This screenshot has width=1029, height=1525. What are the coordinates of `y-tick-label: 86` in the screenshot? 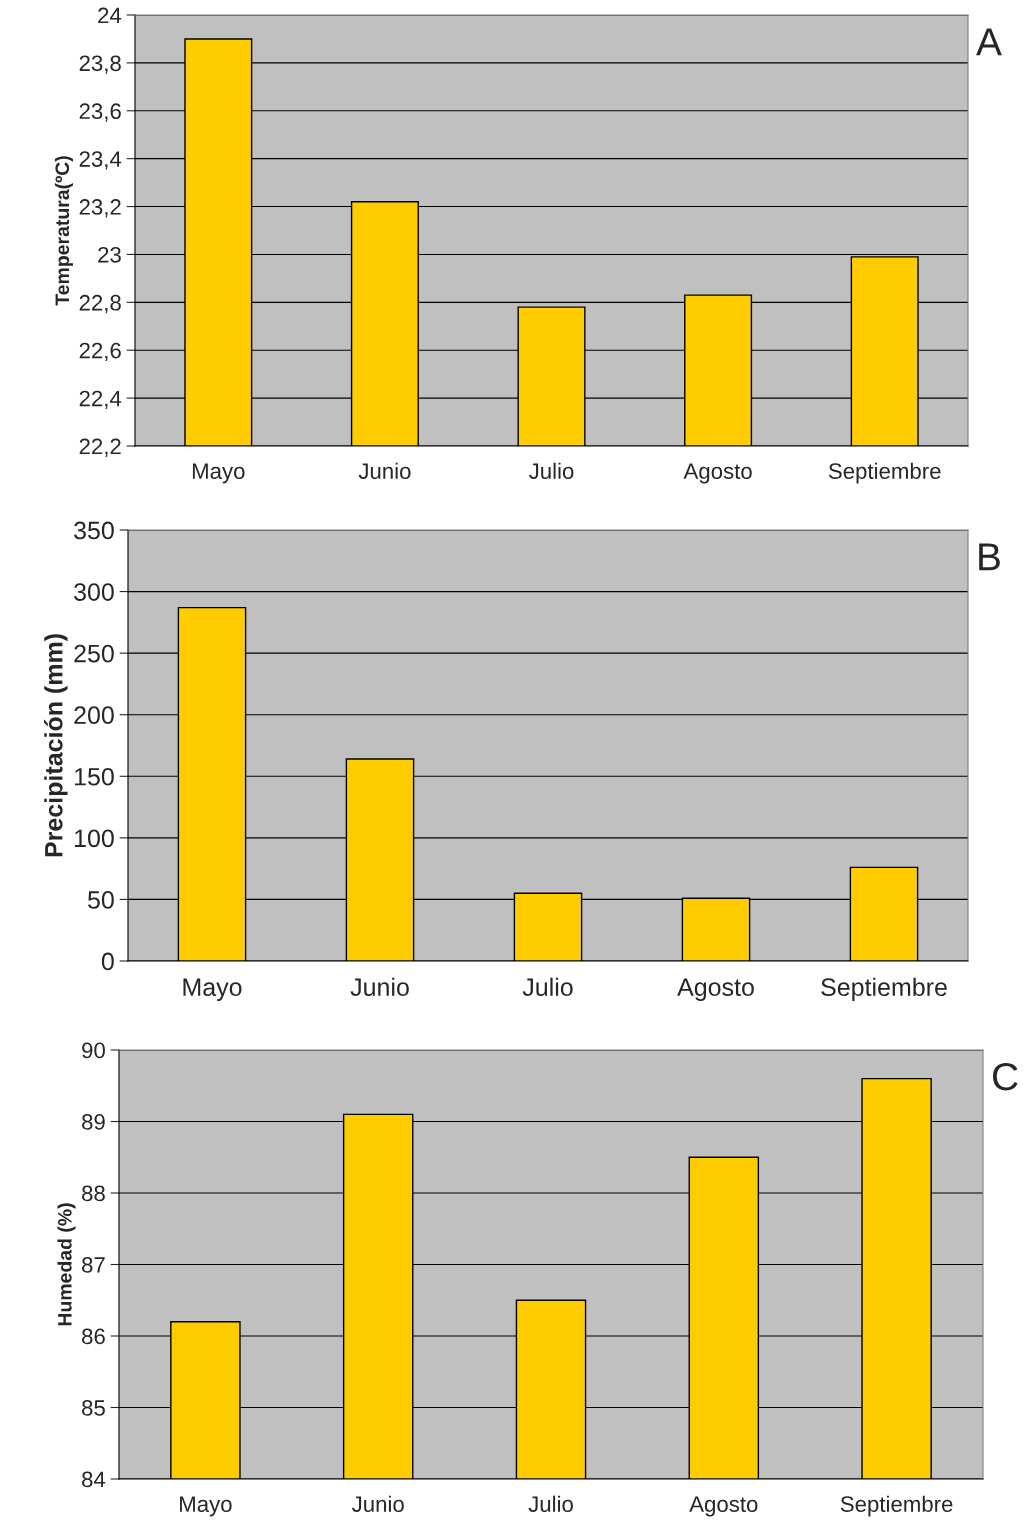 It's located at (93, 1336).